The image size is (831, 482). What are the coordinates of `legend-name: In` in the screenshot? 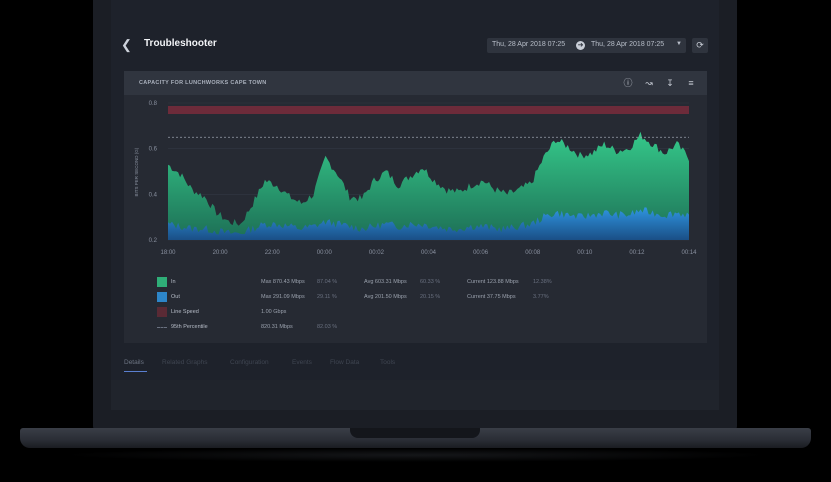 It's located at (173, 282).